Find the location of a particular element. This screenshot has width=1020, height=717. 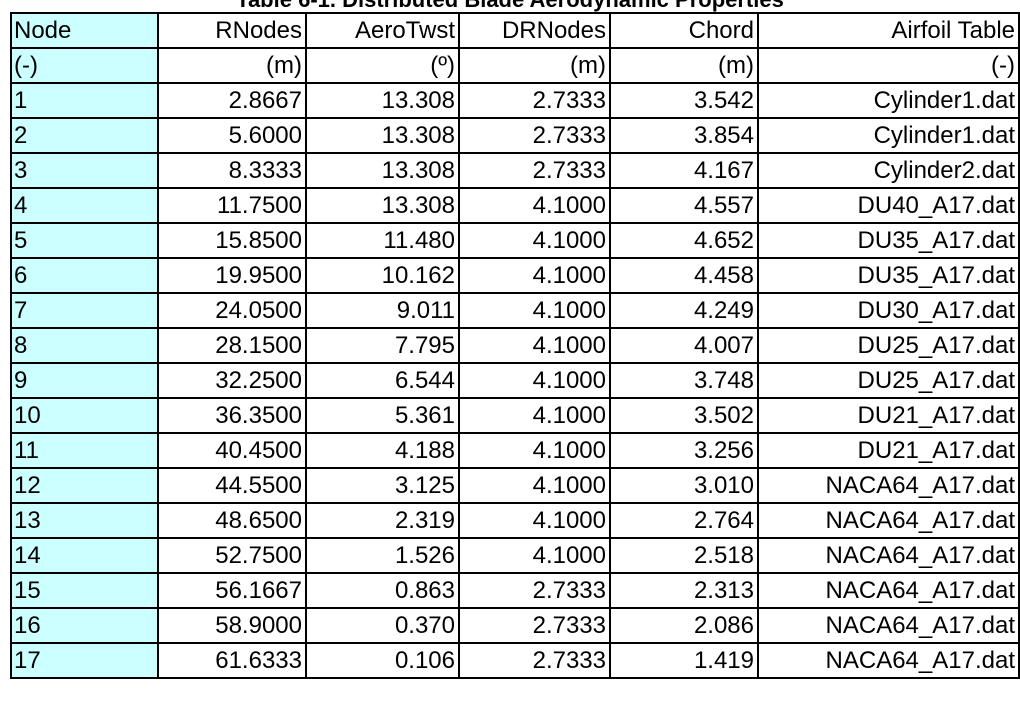

data-row: 13 48.6500 2.319 4.1000 2.764 NACA64_A17.dat is located at coordinates (515, 520).